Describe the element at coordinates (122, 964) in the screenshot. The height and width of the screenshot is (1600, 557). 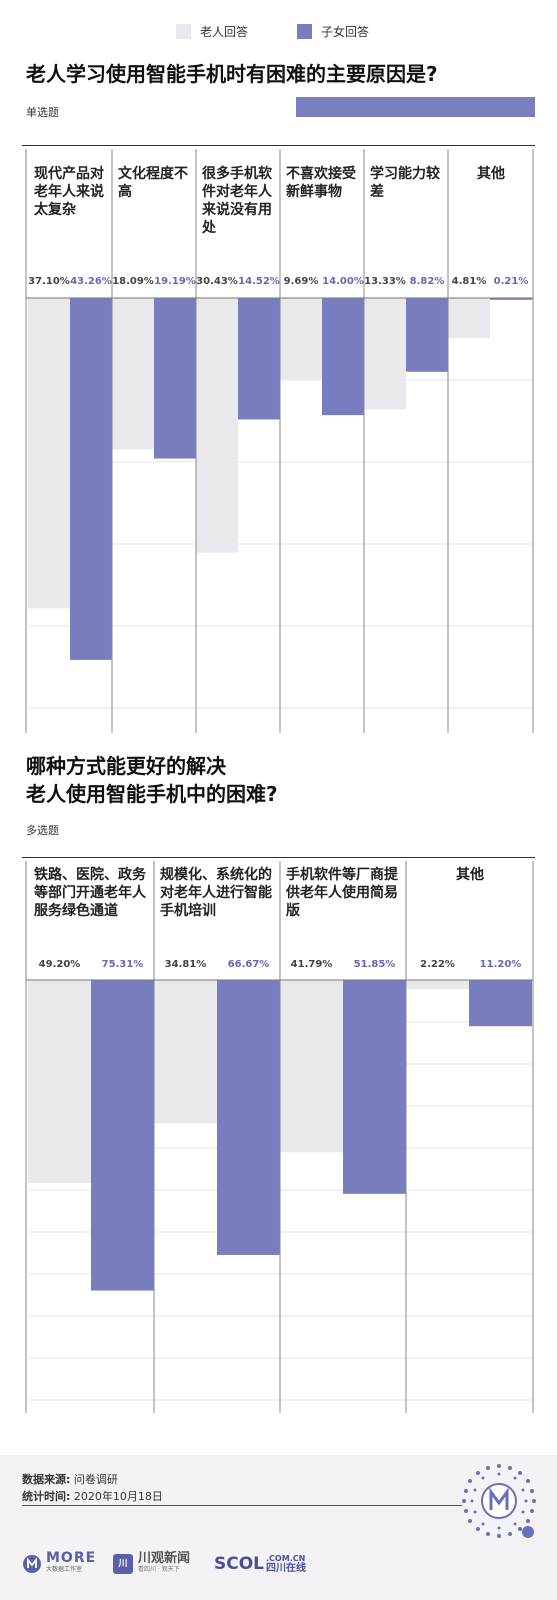
I see `value-label-child: 75.31%` at that location.